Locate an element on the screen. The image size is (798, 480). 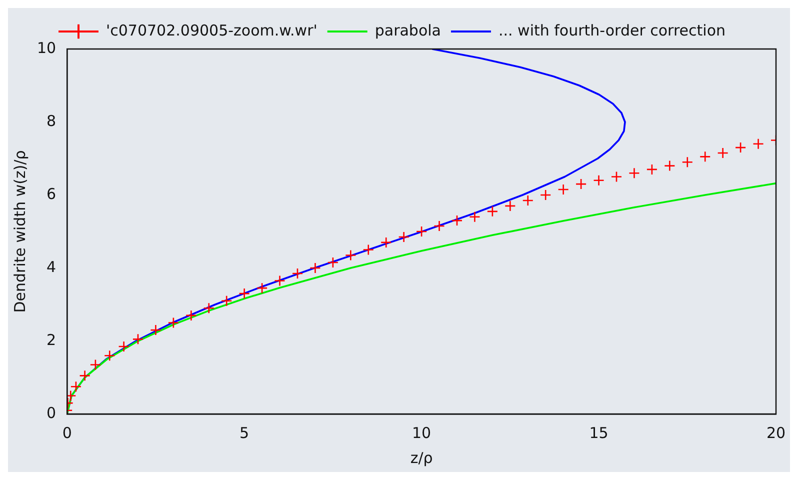
x-tick-label: 15 is located at coordinates (598, 433).